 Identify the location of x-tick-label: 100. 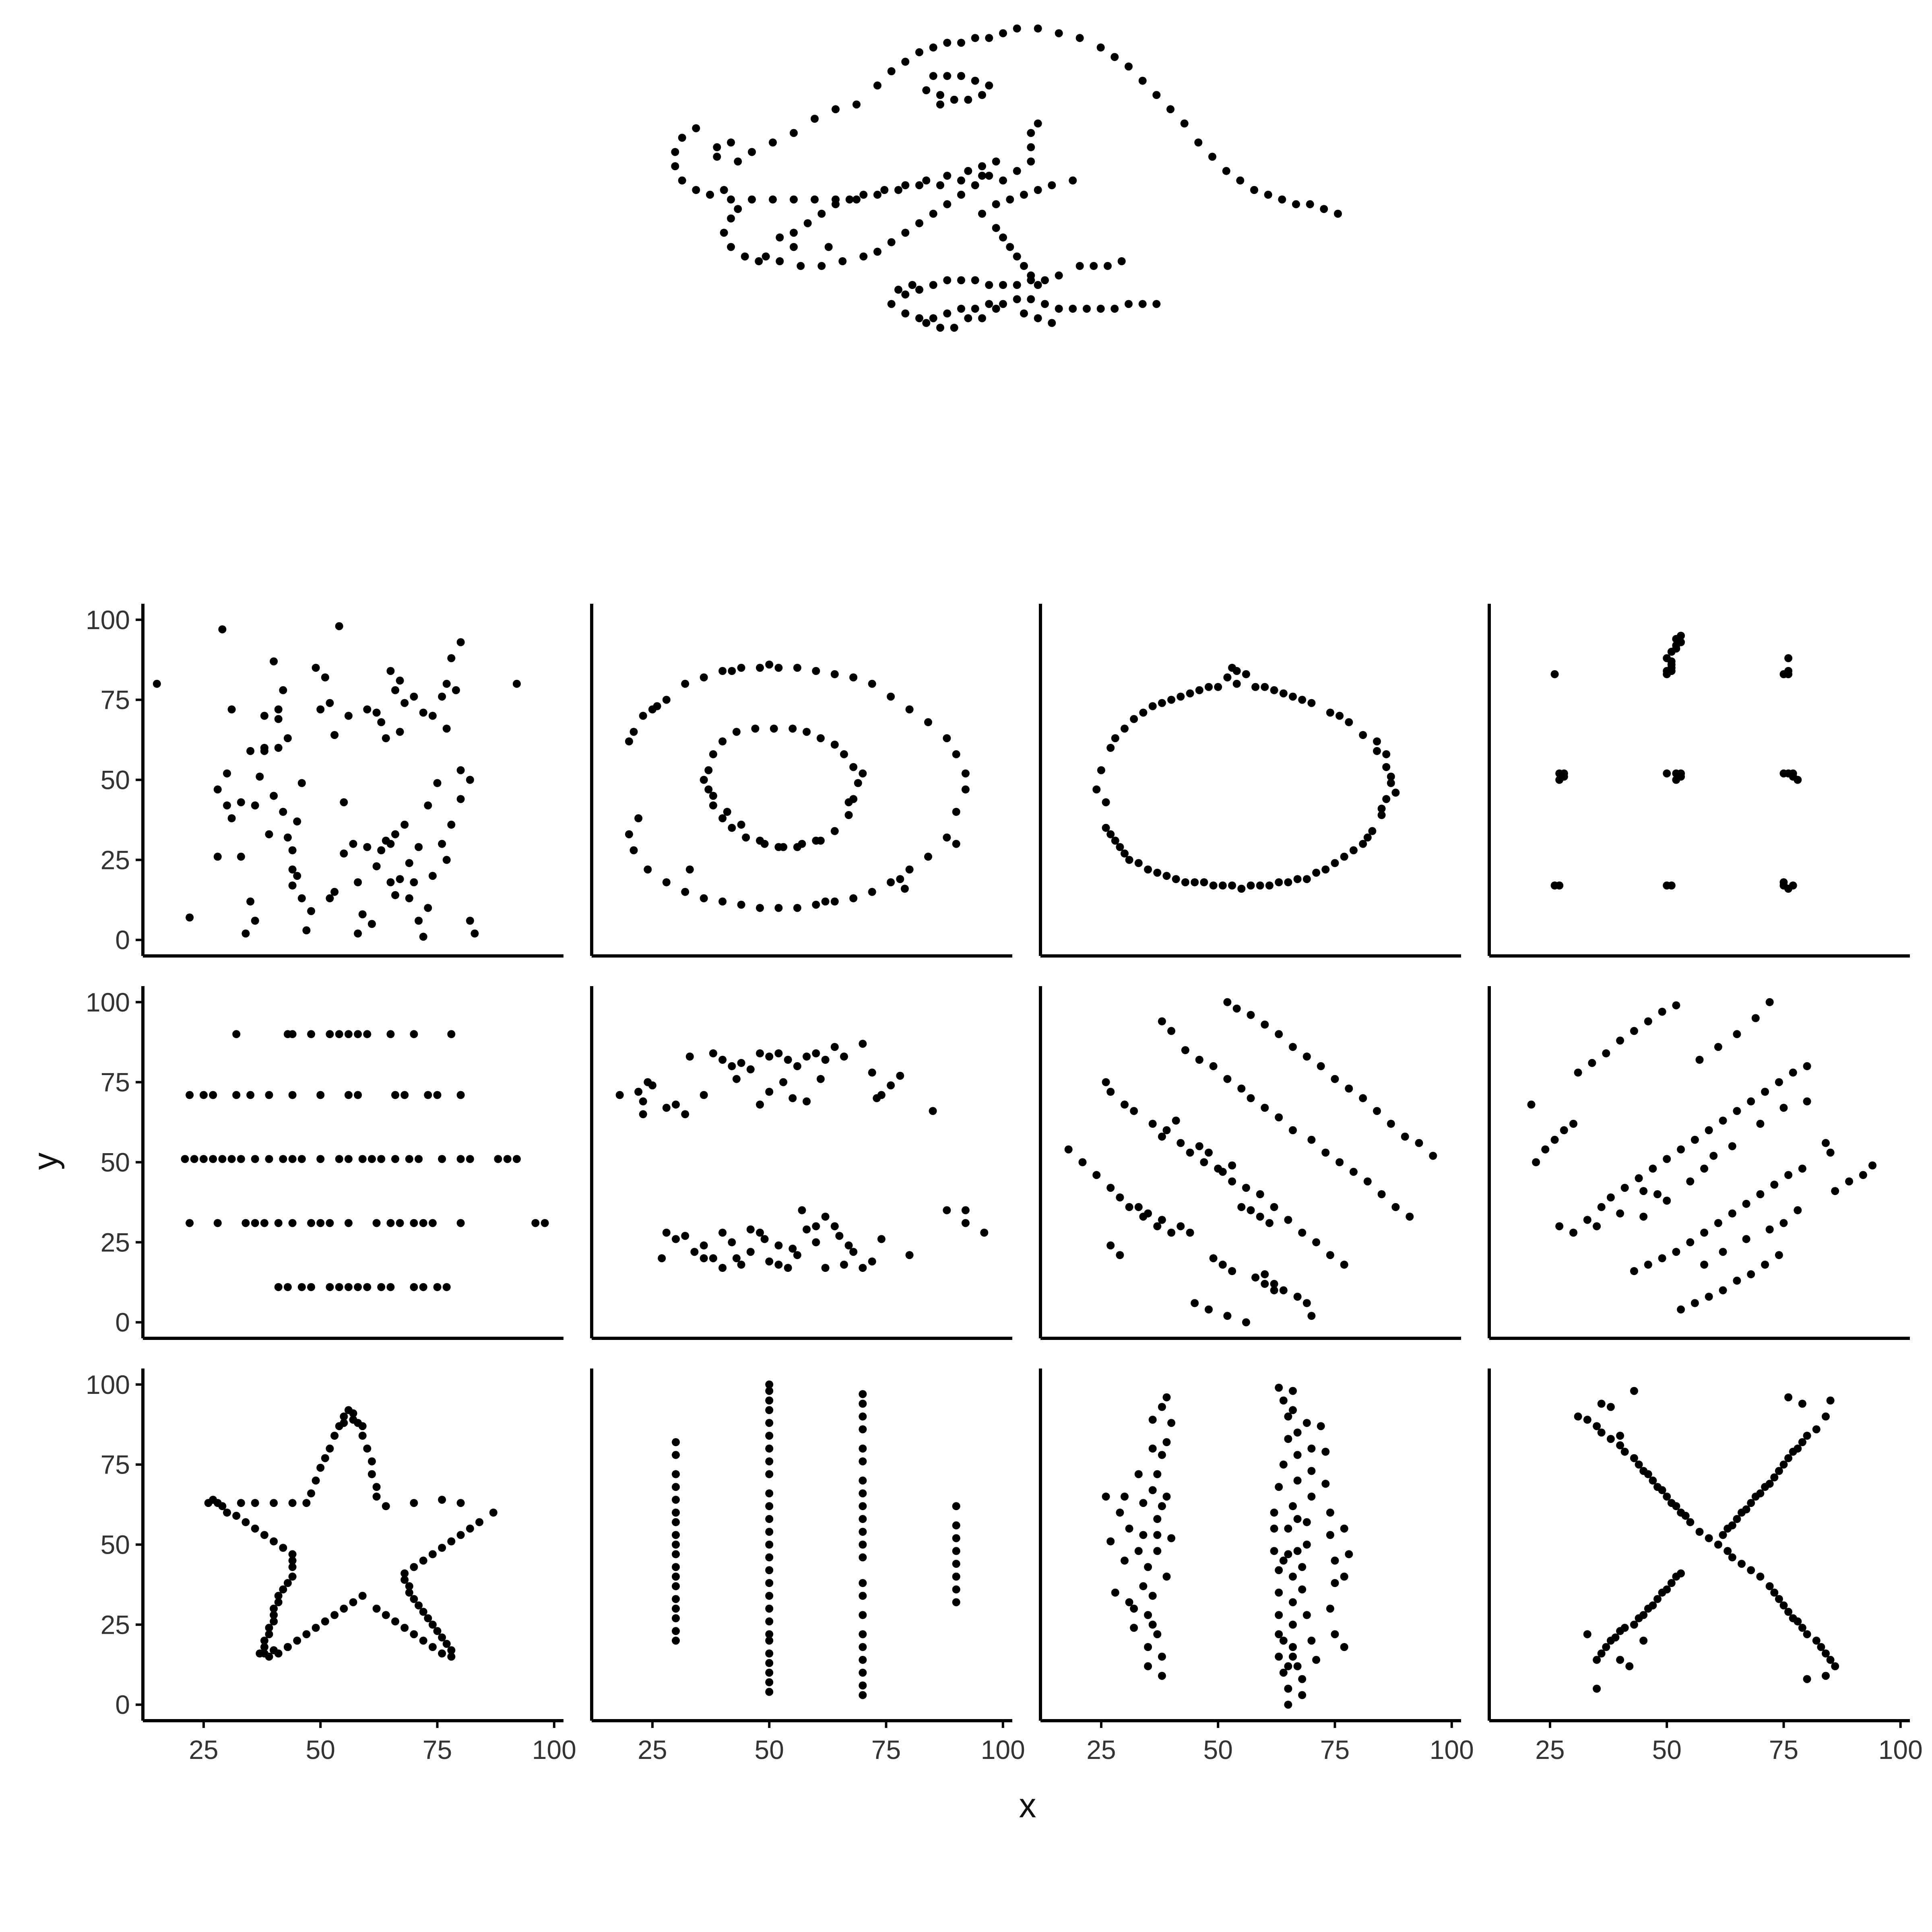
(1900, 1750).